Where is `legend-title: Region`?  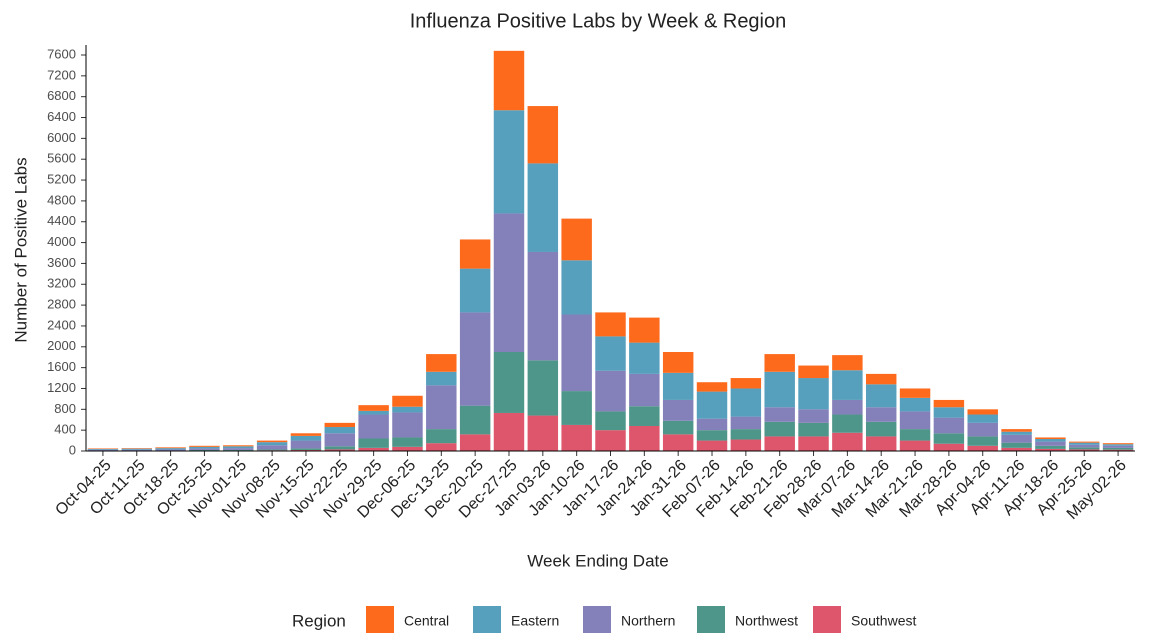 legend-title: Region is located at coordinates (319, 620).